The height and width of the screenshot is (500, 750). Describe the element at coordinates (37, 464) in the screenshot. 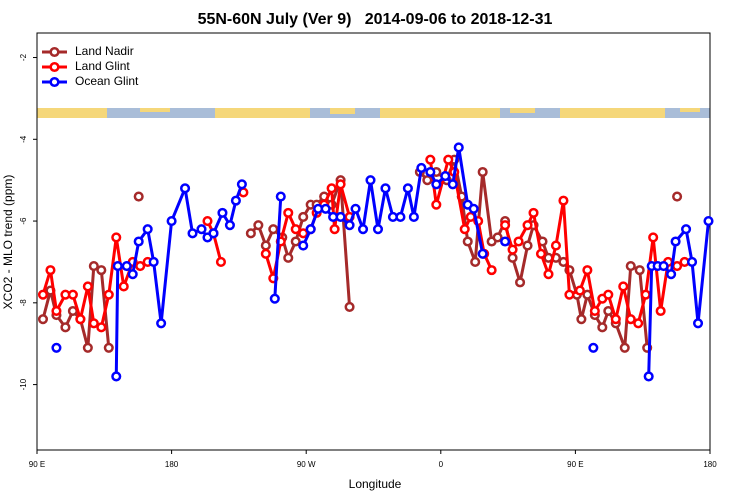

I see `x-tick-label: 90 E` at that location.